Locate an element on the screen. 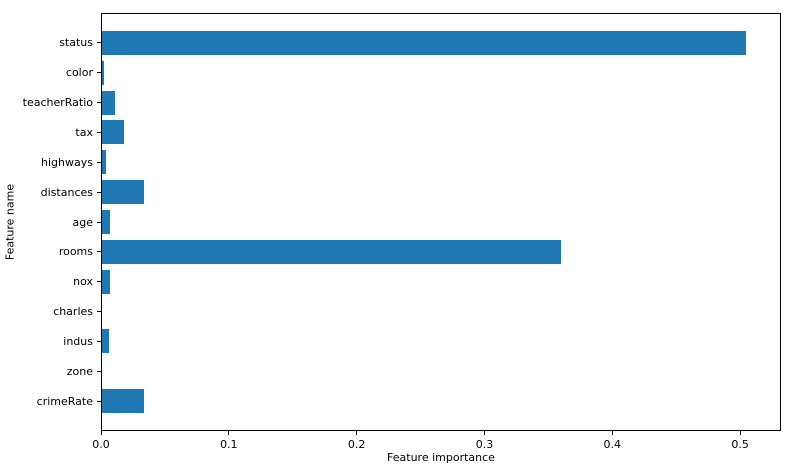 This screenshot has width=791, height=472. y-tick-label-highways: highways is located at coordinates (67, 162).